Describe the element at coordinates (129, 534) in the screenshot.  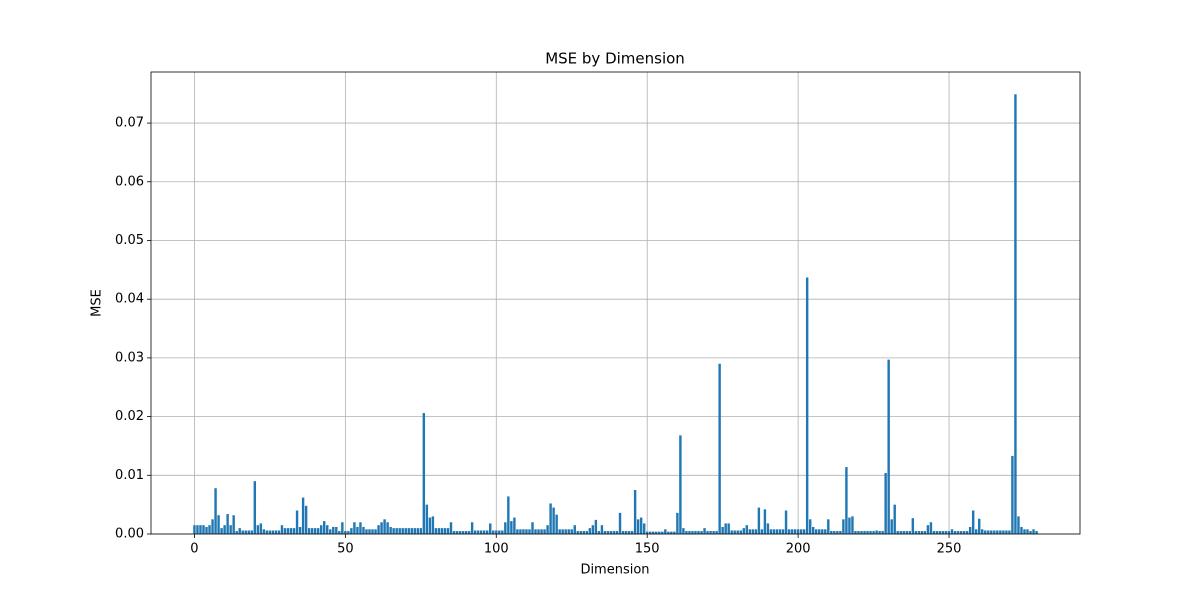
I see `y-tick-label: 0.00` at that location.